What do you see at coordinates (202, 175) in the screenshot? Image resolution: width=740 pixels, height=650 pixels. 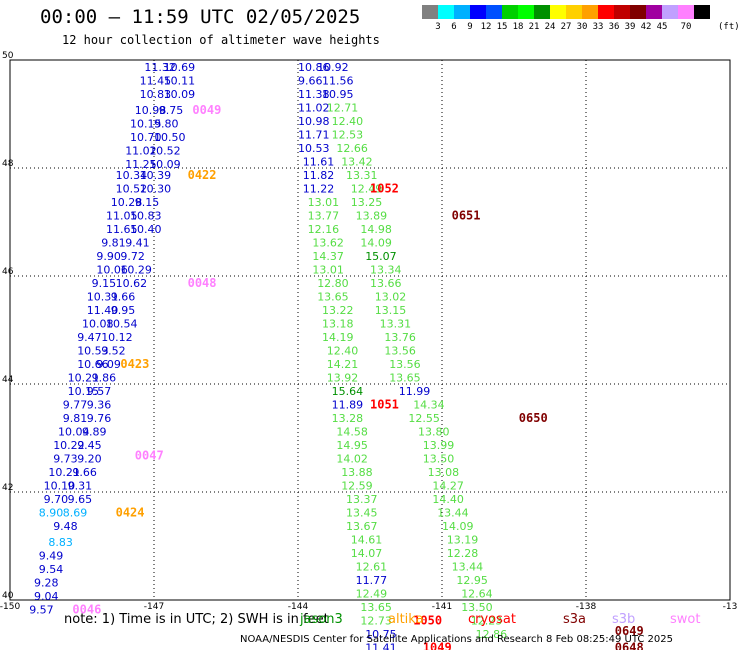 I see `pass-time-label: 0422` at bounding box center [202, 175].